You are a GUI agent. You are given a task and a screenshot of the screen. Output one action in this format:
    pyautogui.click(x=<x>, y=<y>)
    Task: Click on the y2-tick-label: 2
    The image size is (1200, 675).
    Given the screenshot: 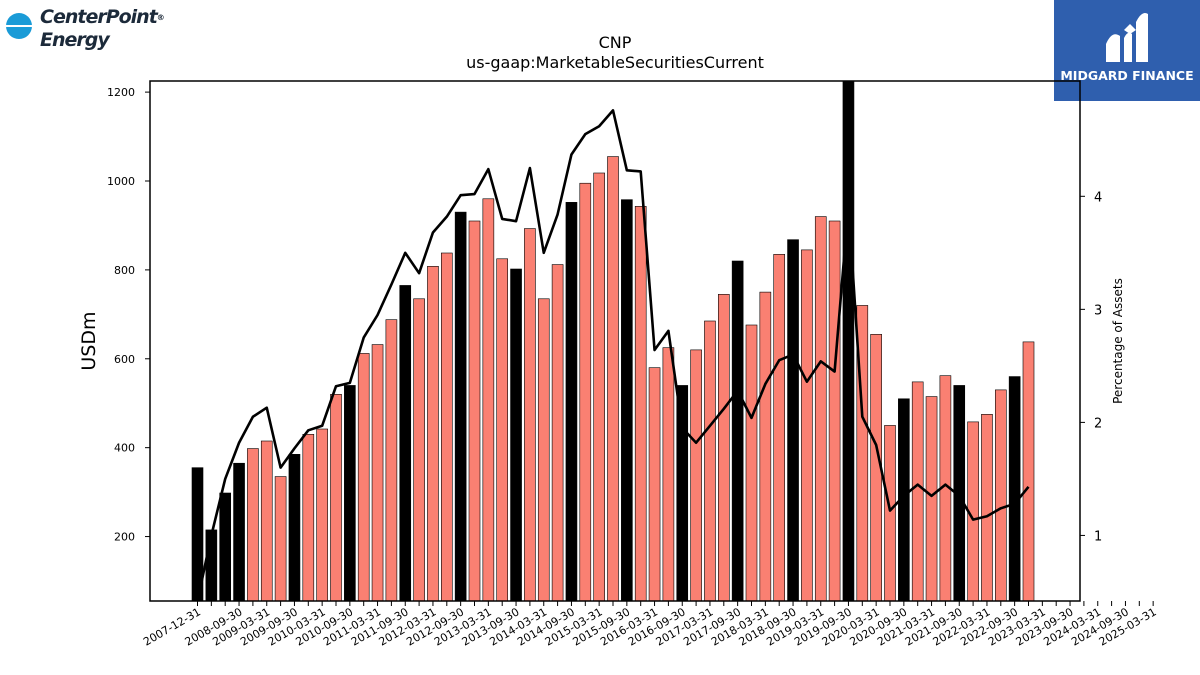 What is the action you would take?
    pyautogui.click(x=1098, y=423)
    